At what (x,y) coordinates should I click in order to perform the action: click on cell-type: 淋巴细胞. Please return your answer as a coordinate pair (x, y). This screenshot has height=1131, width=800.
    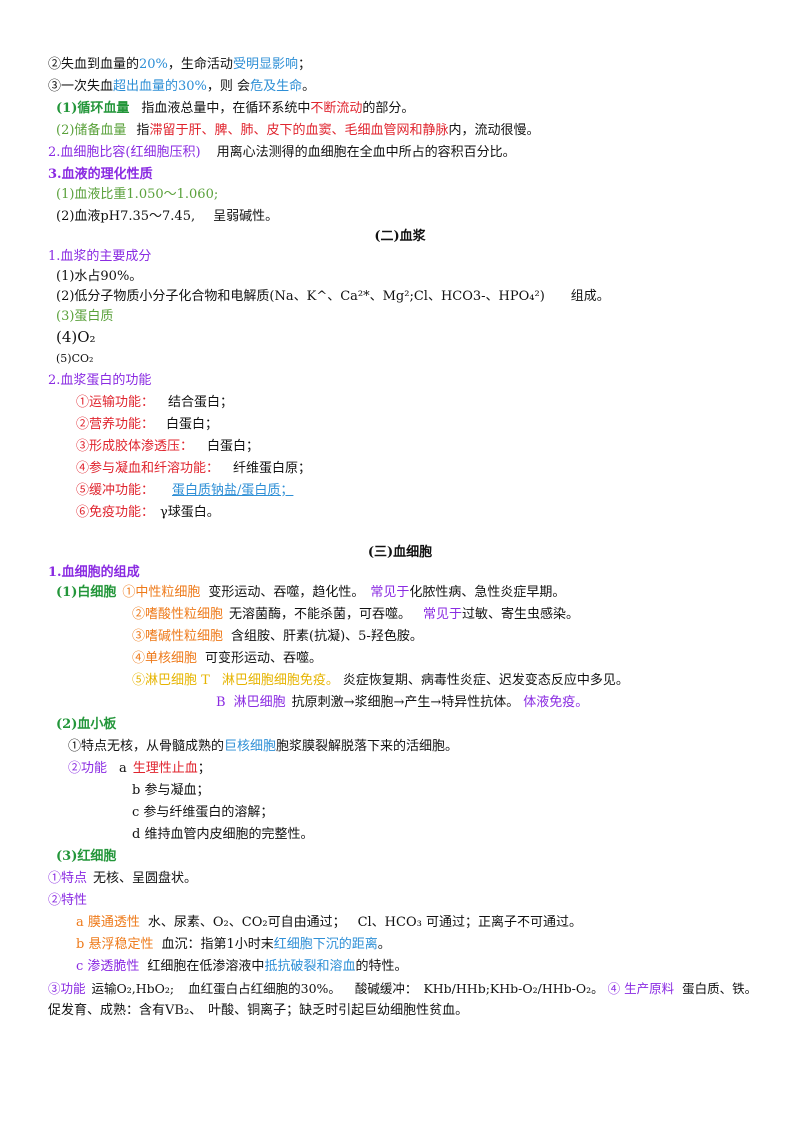
    Looking at the image, I should click on (259, 702).